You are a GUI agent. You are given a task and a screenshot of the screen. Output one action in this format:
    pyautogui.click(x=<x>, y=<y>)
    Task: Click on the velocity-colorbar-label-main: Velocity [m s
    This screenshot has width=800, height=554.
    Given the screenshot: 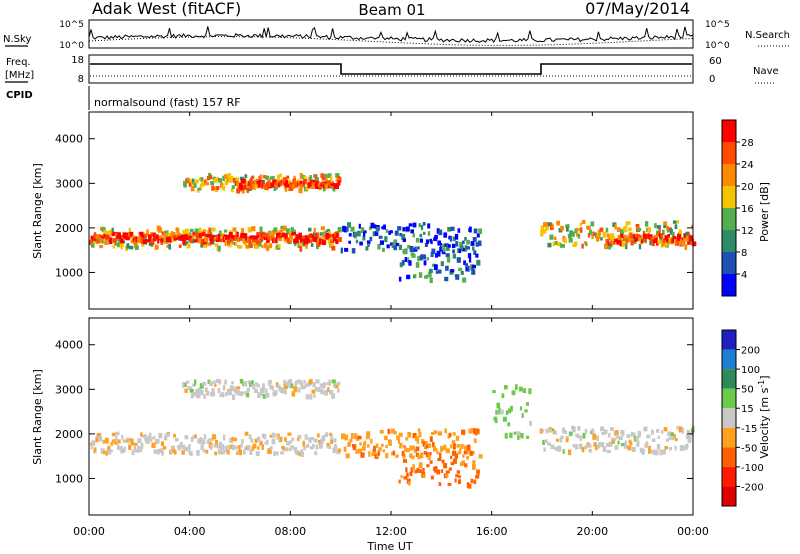 What is the action you would take?
    pyautogui.click(x=764, y=422)
    